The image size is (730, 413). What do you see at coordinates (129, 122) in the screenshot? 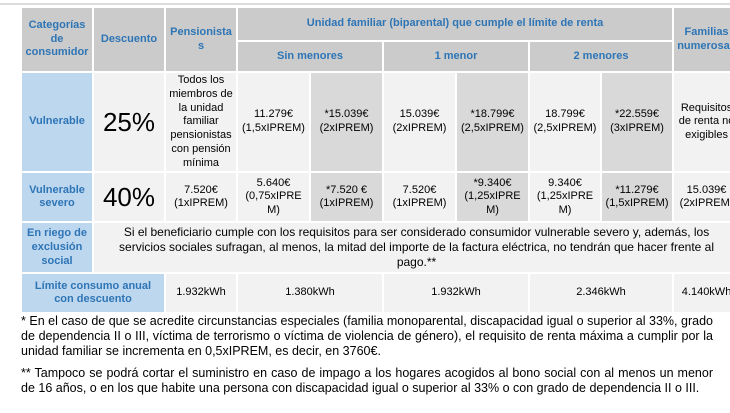
I see `discount-vulnerable: 25%` at bounding box center [129, 122].